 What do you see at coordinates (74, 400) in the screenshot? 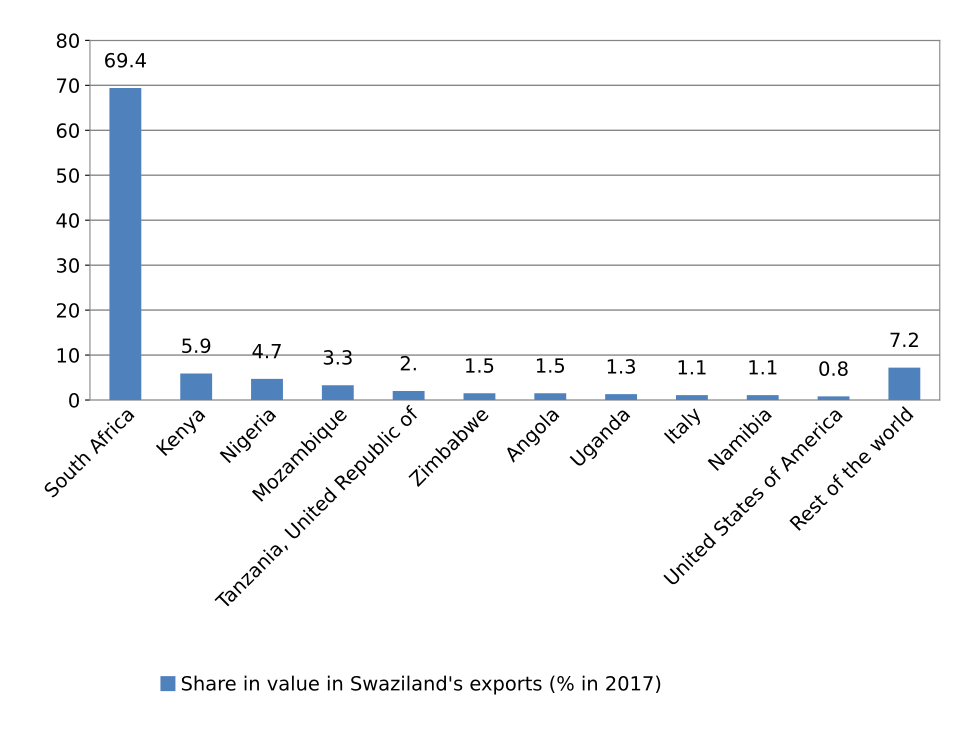
I see `y-tick-label: 0` at bounding box center [74, 400].